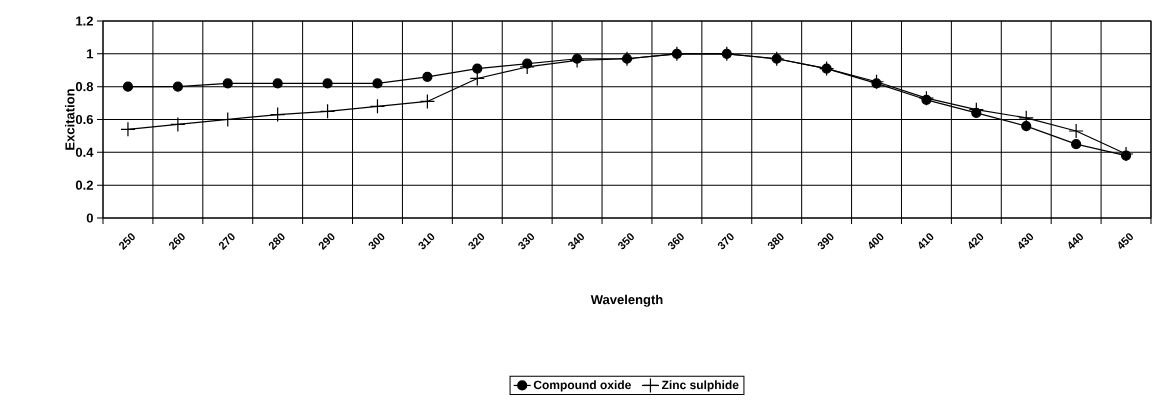 The height and width of the screenshot is (413, 1154). I want to click on x-tick-label: 390, so click(825, 241).